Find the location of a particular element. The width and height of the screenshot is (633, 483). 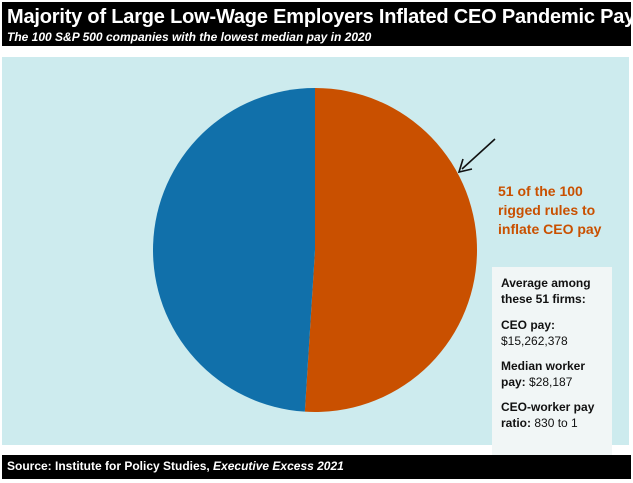

ceo-pay-label: CEO pay: is located at coordinates (528, 325).